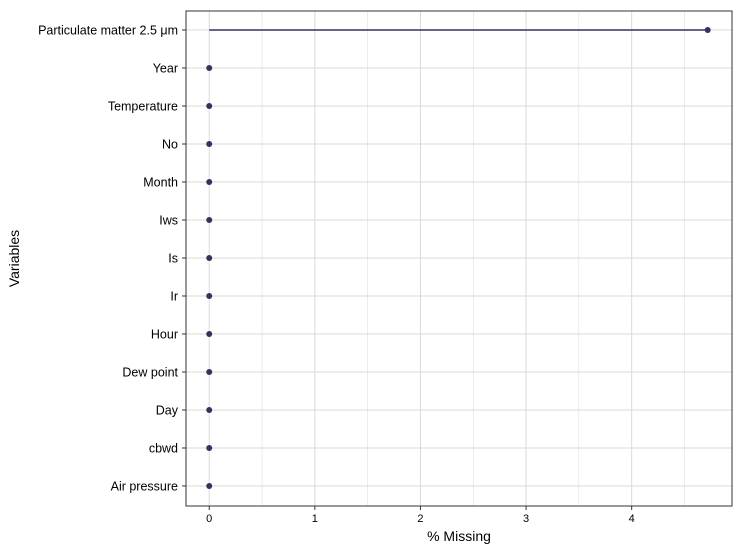  What do you see at coordinates (167, 411) in the screenshot?
I see `y-tick-label: Day` at bounding box center [167, 411].